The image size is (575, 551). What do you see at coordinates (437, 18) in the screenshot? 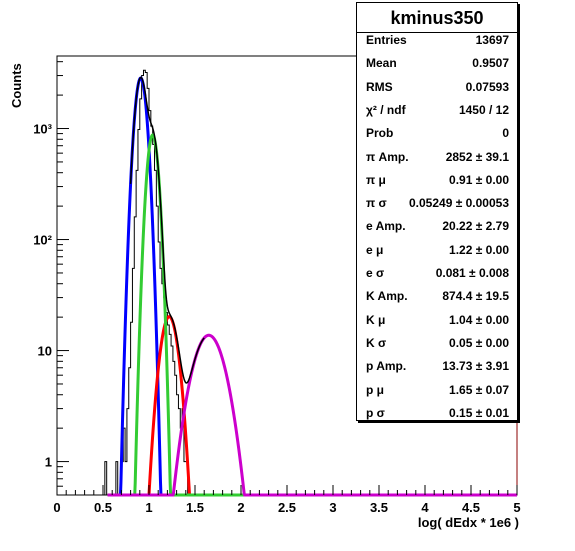
I see `stats-title: kminus350` at bounding box center [437, 18].